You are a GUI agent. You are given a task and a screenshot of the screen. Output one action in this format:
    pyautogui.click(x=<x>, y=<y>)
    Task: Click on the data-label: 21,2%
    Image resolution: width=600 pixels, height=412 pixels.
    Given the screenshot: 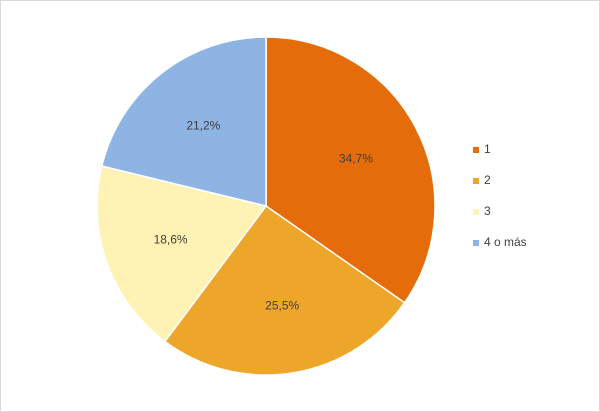 What is the action you would take?
    pyautogui.click(x=203, y=125)
    